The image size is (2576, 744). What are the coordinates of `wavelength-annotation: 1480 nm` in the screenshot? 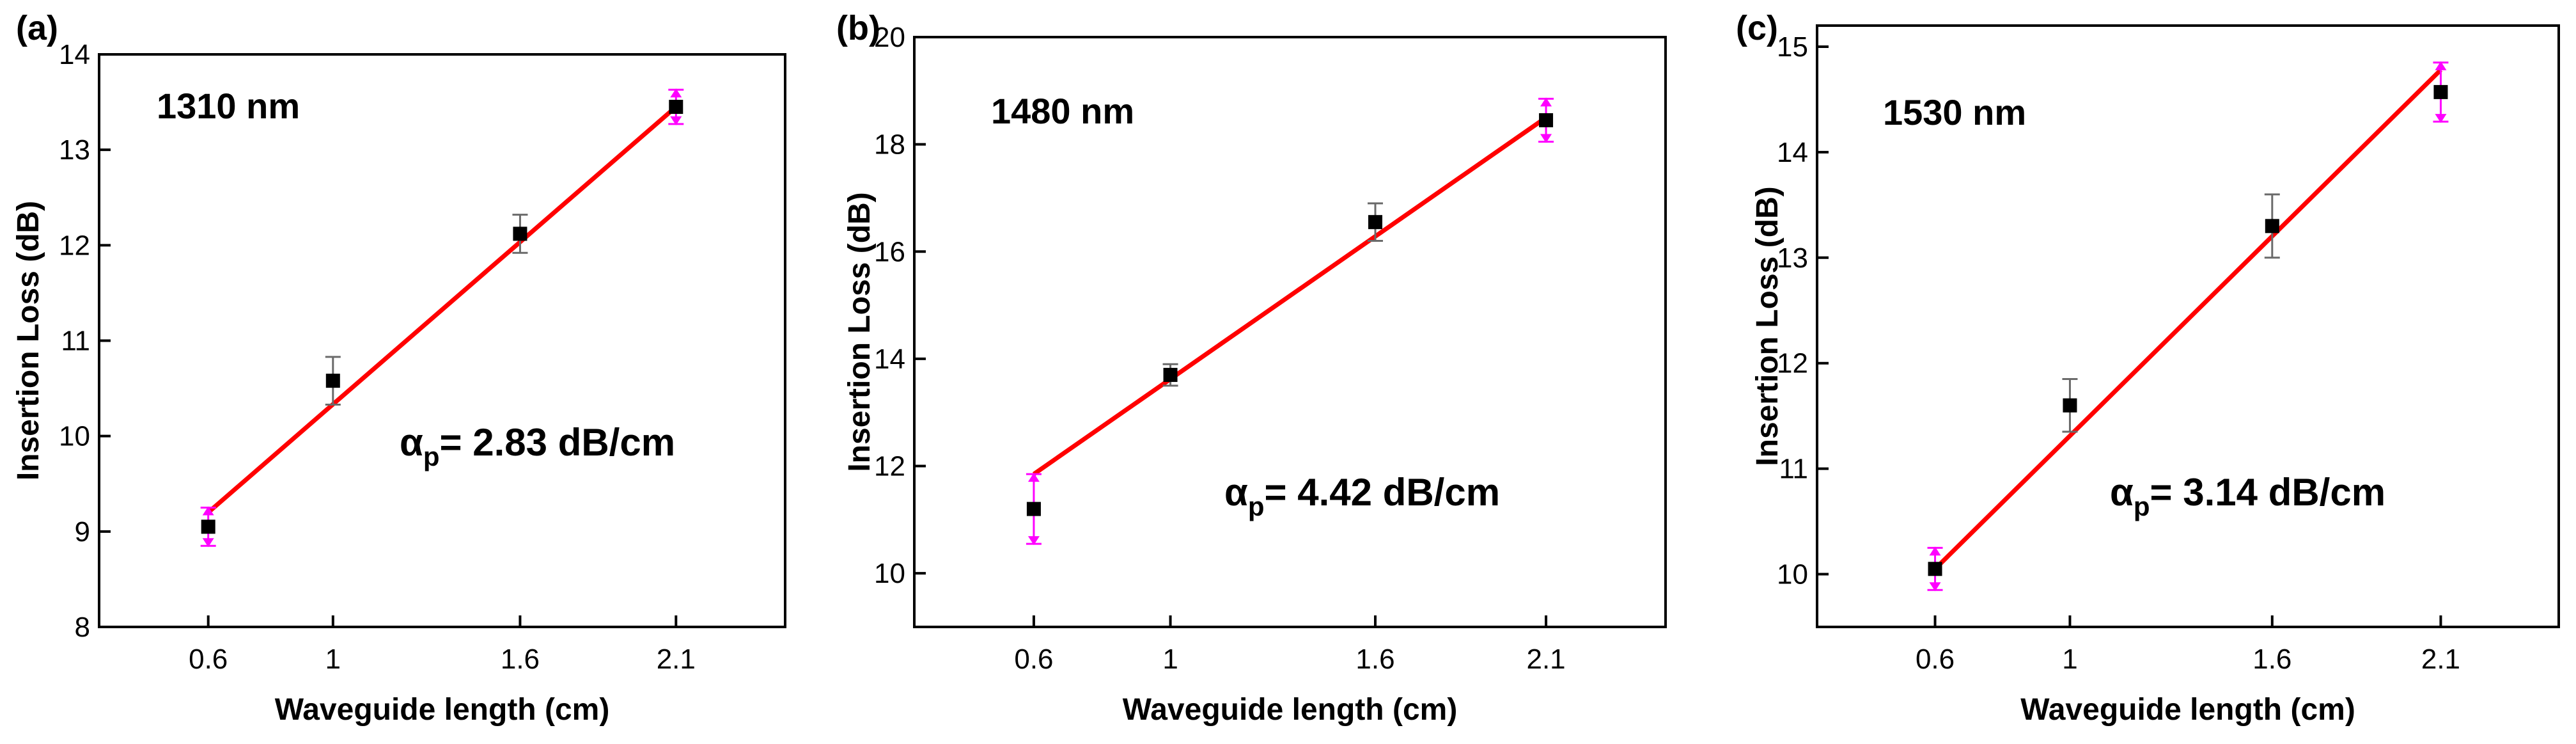 It's located at (1062, 111).